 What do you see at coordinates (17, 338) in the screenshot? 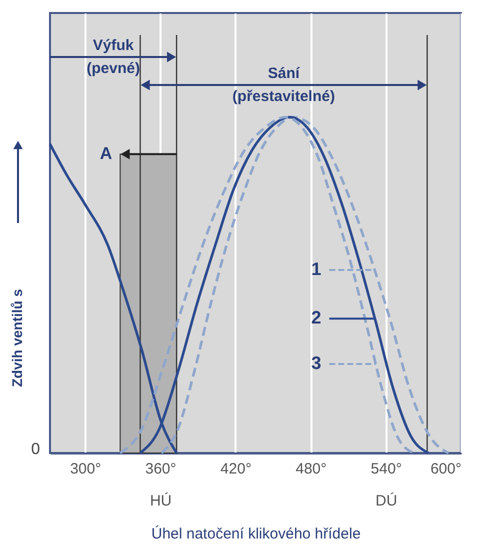
I see `y-axis-title: Zdvih ventilů s` at bounding box center [17, 338].